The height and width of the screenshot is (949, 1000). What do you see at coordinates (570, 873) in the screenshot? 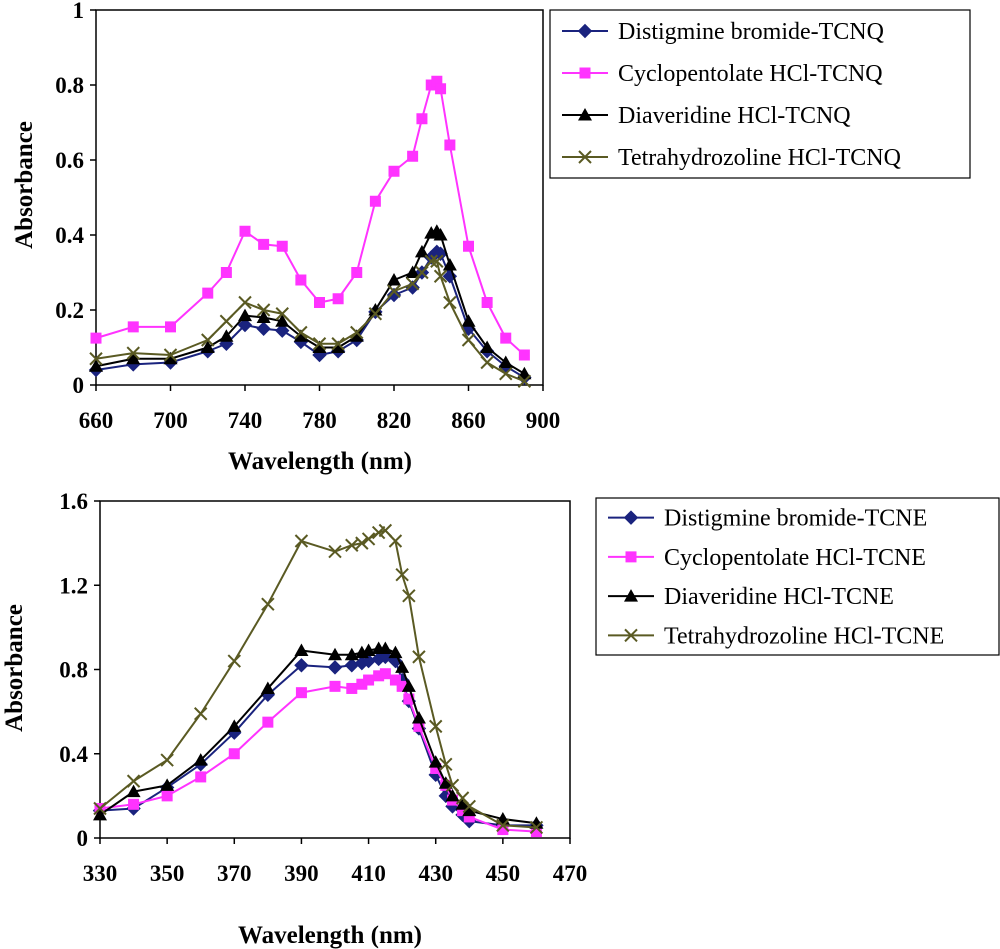
I see `chart-2-x-tick-label: 470` at bounding box center [570, 873].